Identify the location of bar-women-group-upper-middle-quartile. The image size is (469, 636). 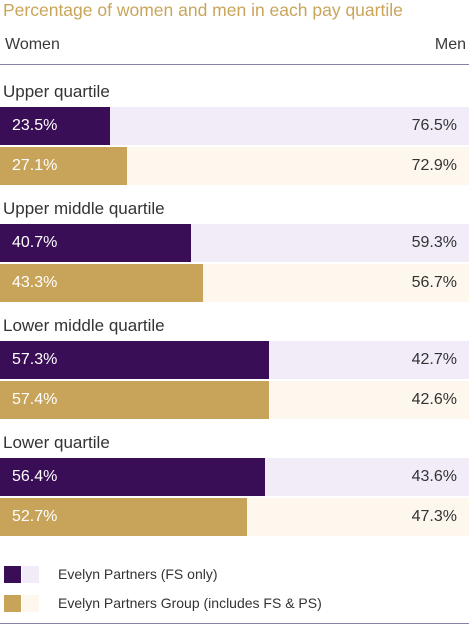
(102, 283).